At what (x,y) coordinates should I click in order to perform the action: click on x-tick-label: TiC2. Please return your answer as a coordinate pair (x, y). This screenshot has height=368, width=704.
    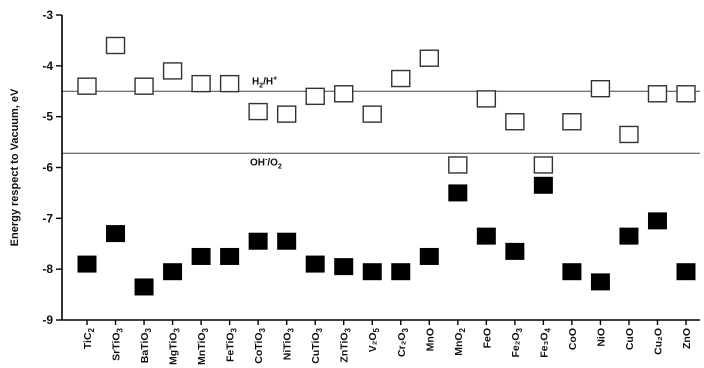
    Looking at the image, I should click on (89, 338).